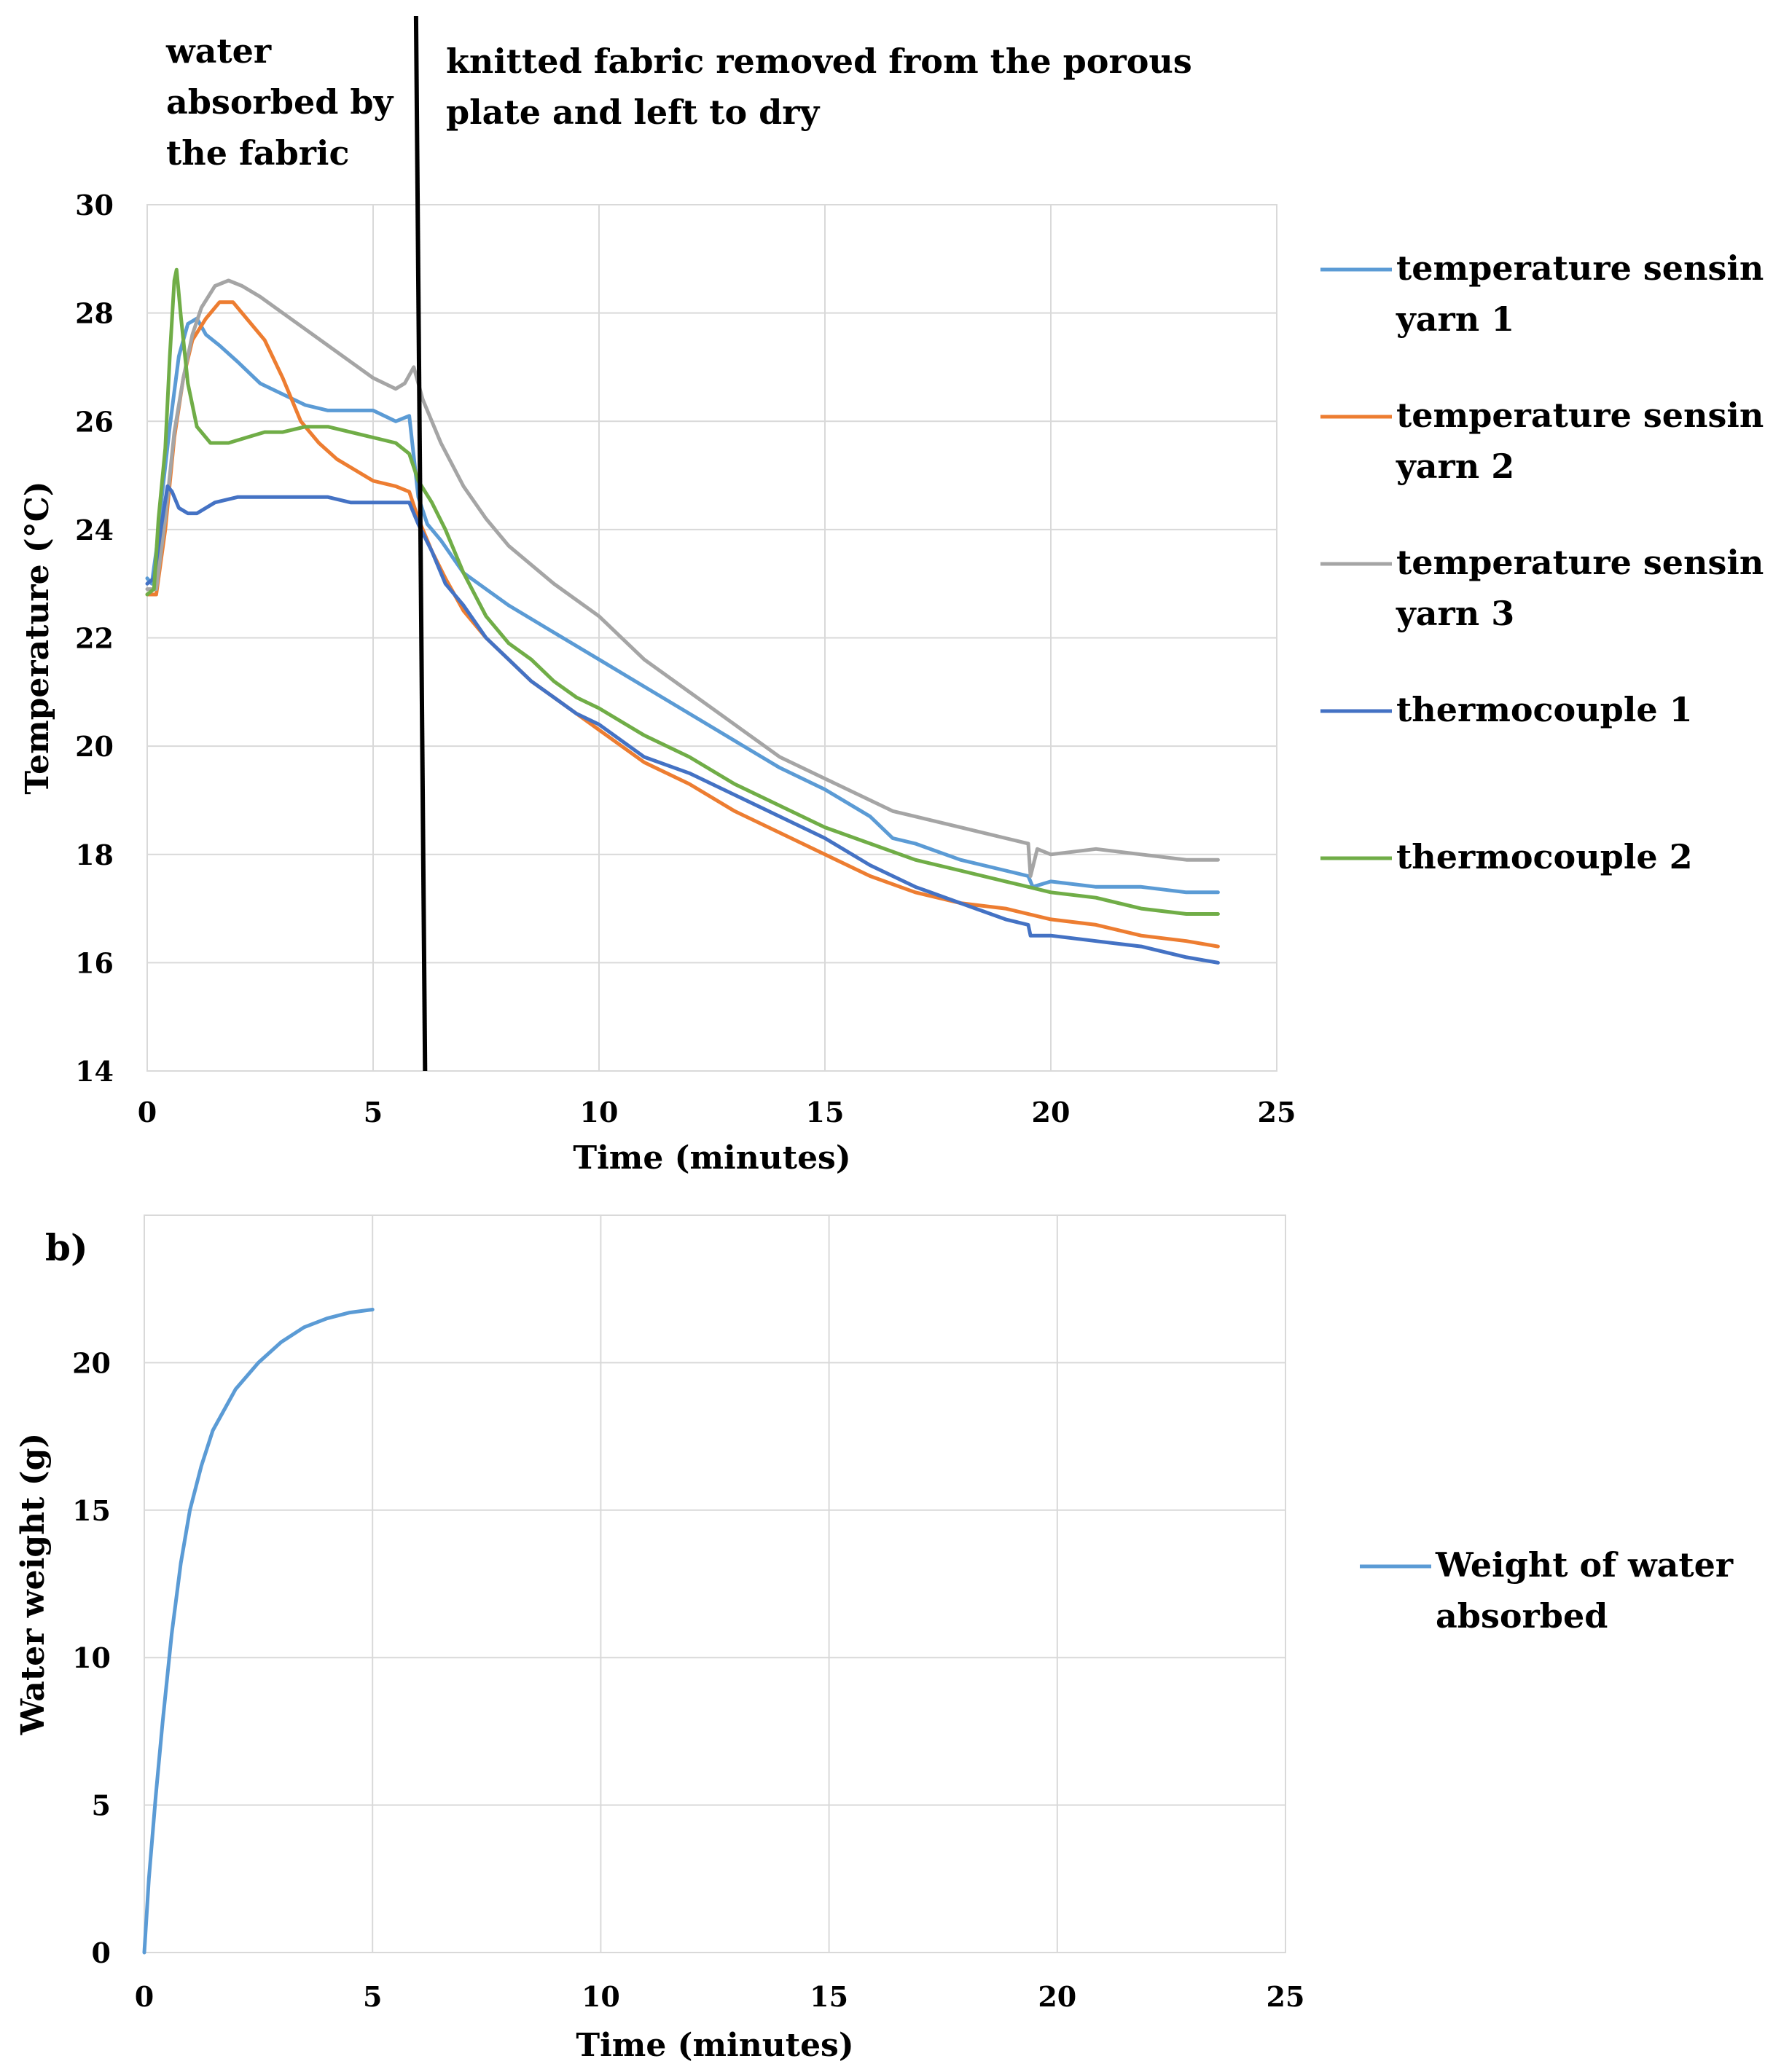 The width and height of the screenshot is (1765, 2072). What do you see at coordinates (280, 102) in the screenshot?
I see `annotation-left-line: absorbed by` at bounding box center [280, 102].